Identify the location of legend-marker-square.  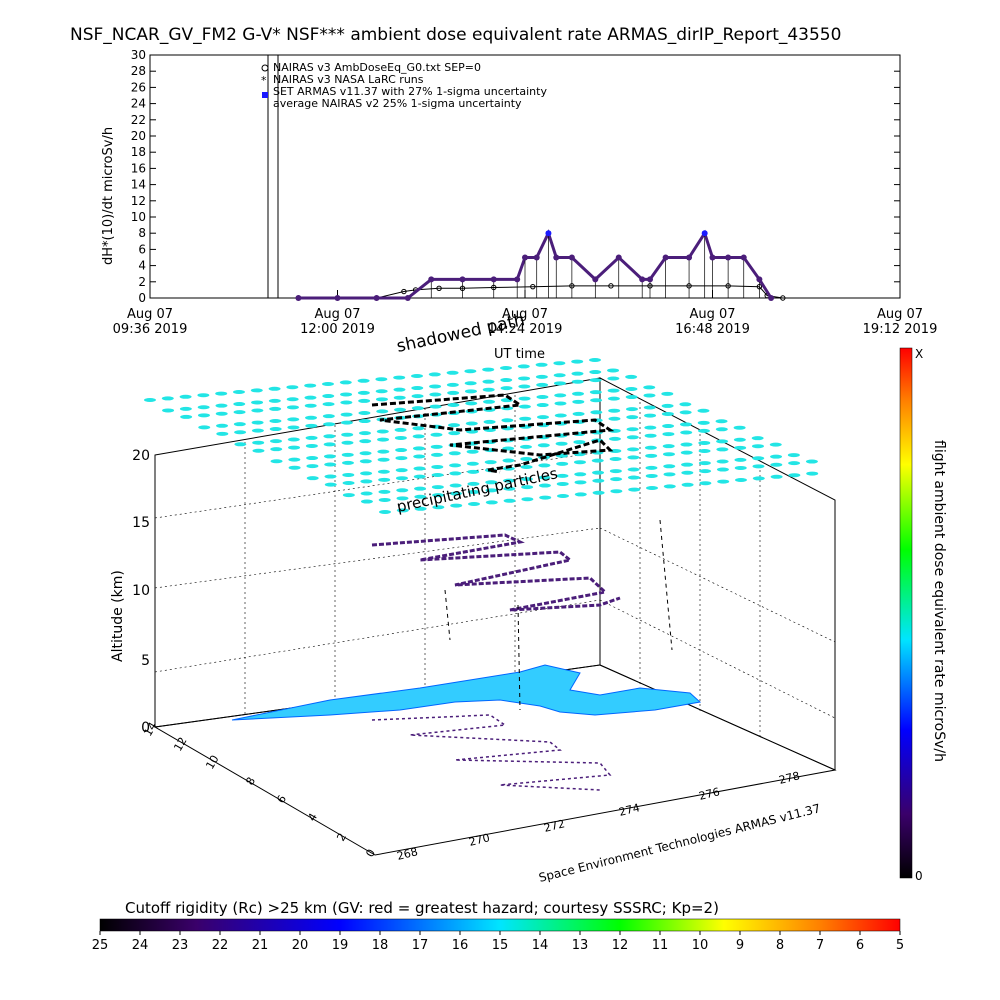
(265, 95).